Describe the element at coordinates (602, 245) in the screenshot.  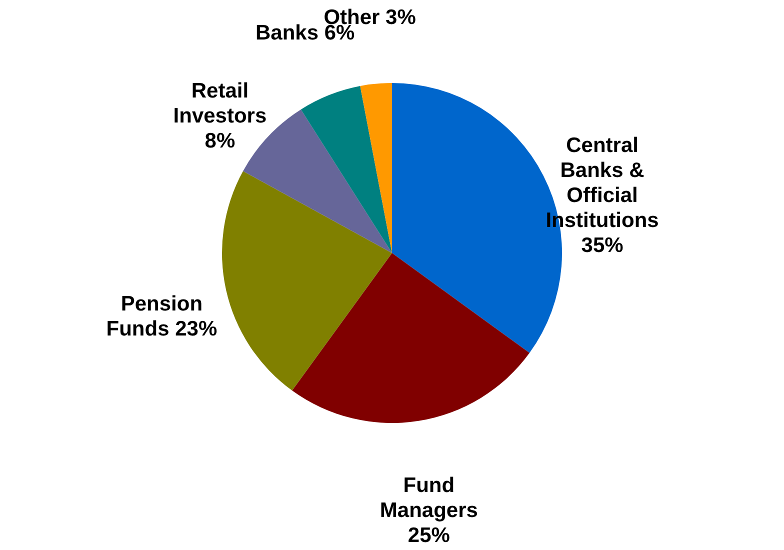
I see `data-label: 35%` at that location.